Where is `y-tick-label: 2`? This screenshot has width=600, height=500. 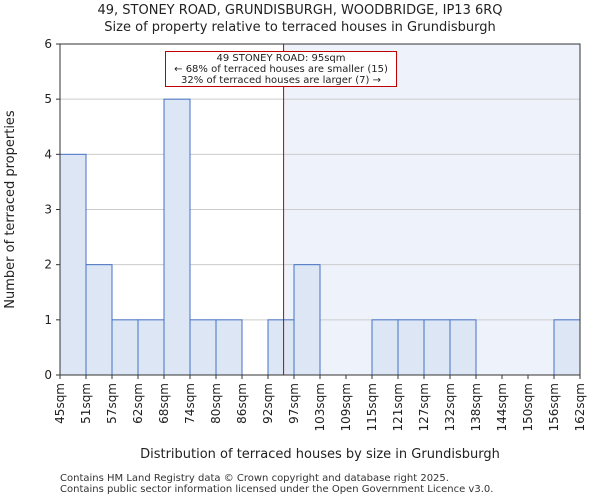 y-tick-label: 2 is located at coordinates (48, 265).